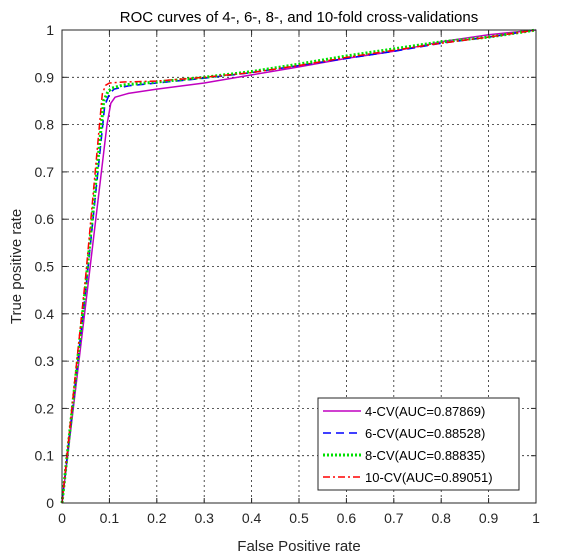 Image resolution: width=564 pixels, height=559 pixels. What do you see at coordinates (16, 266) in the screenshot?
I see `y-axis-title: True positive rate` at bounding box center [16, 266].